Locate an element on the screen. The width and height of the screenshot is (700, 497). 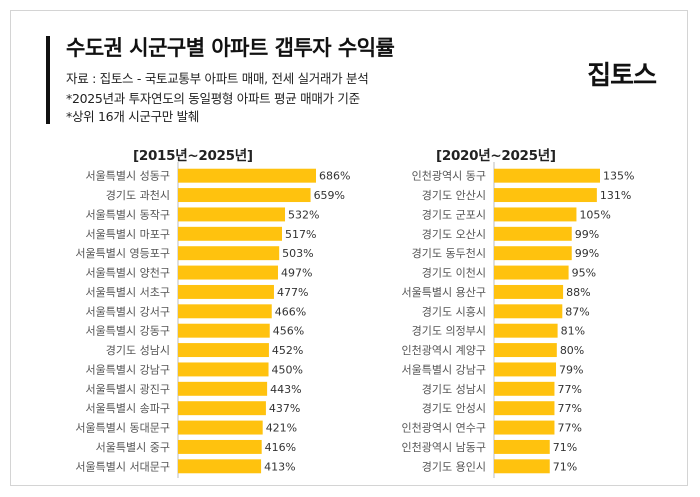
category-label: 인천광역시 계양구 is located at coordinates (444, 350).